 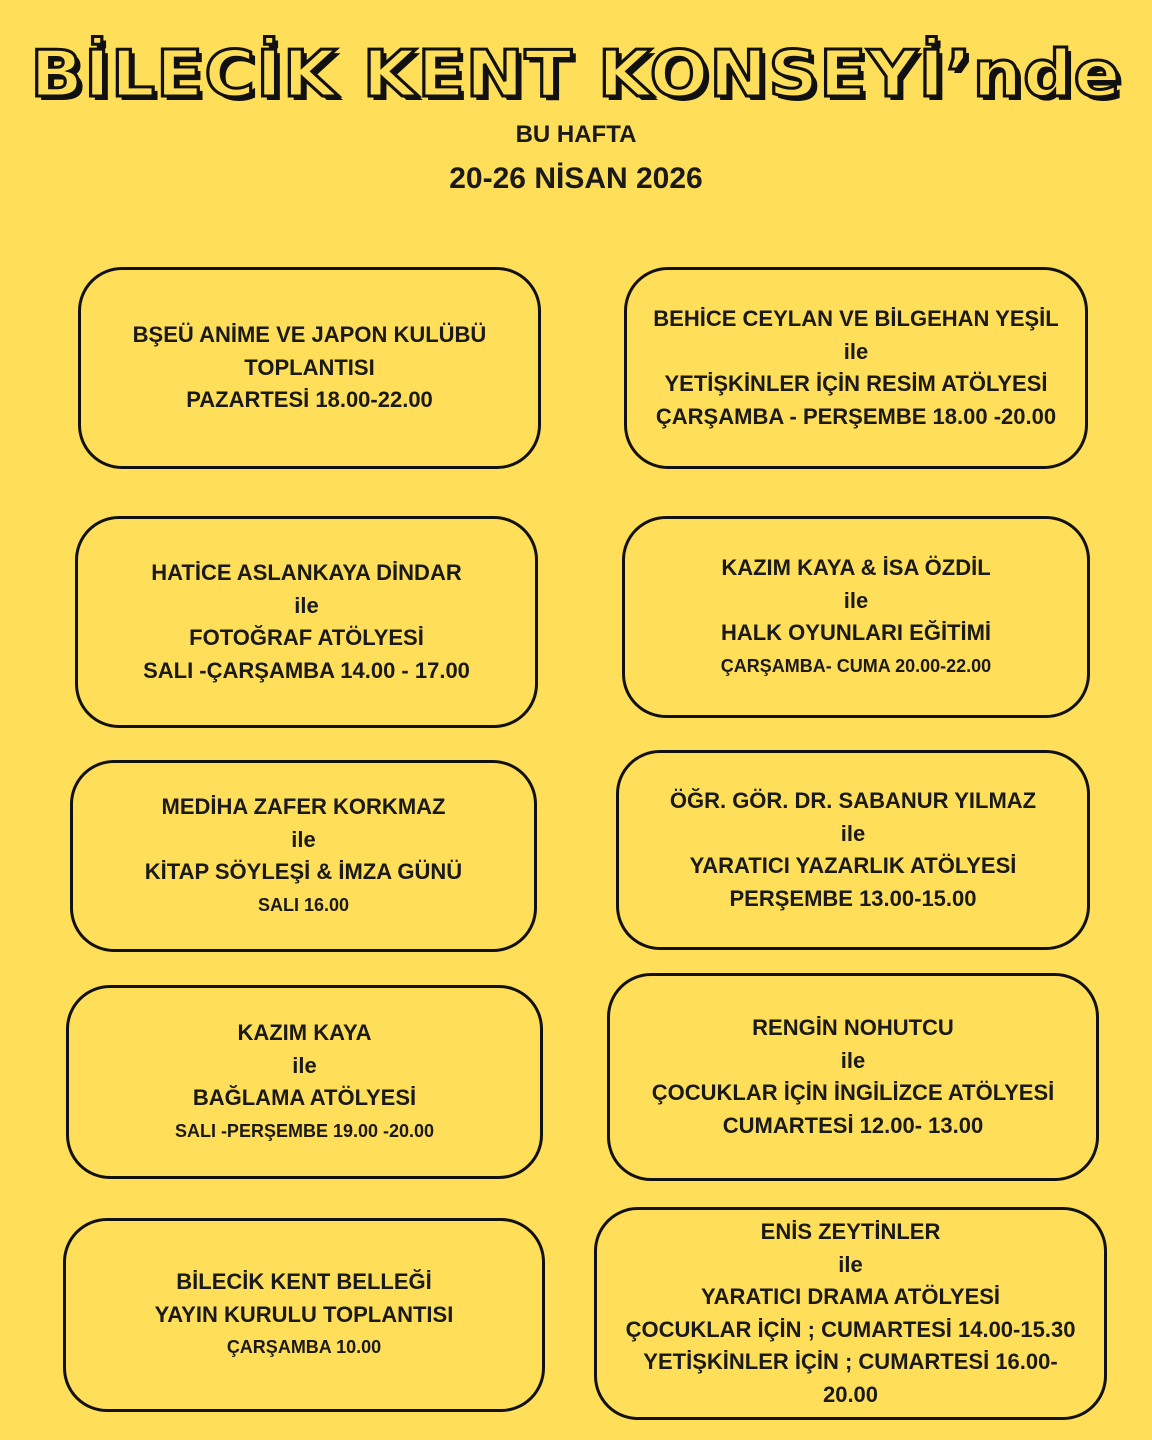 What do you see at coordinates (304, 1032) in the screenshot?
I see `event-line: KAZIM KAYA` at bounding box center [304, 1032].